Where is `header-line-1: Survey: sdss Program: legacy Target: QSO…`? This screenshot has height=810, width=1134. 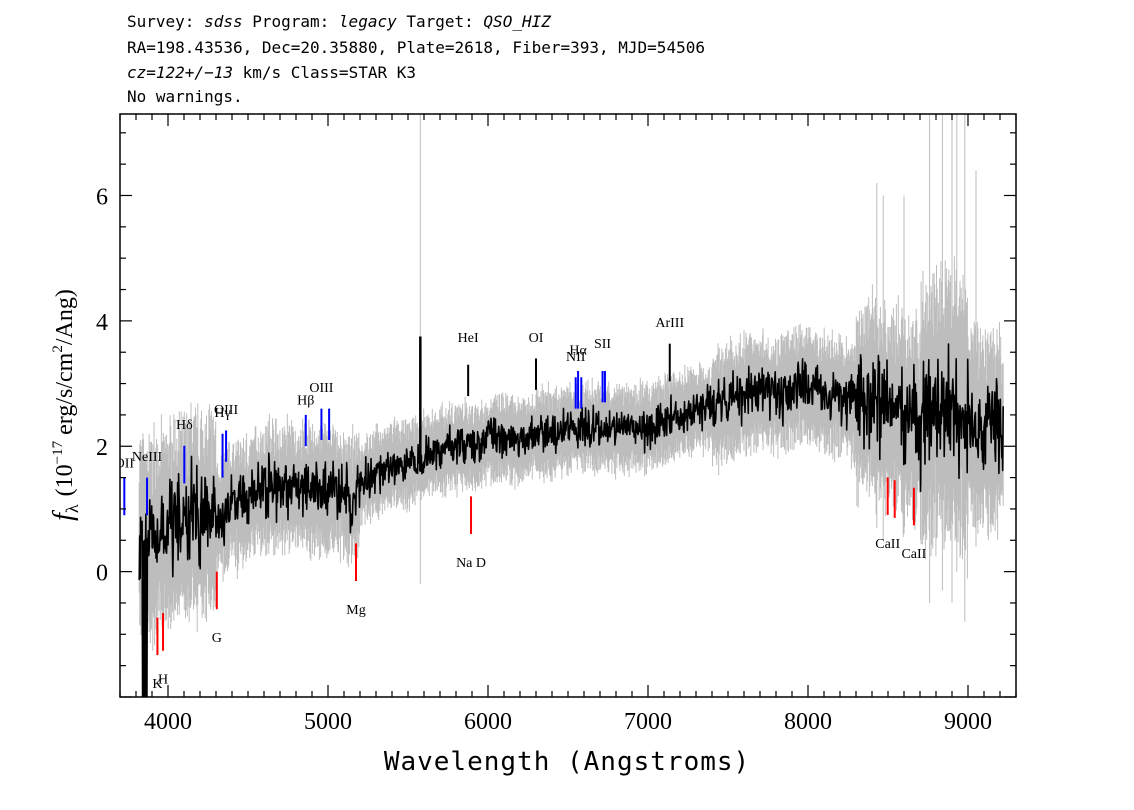 header-line-1: Survey: sdss Program: legacy Target: QSO… is located at coordinates (339, 22).